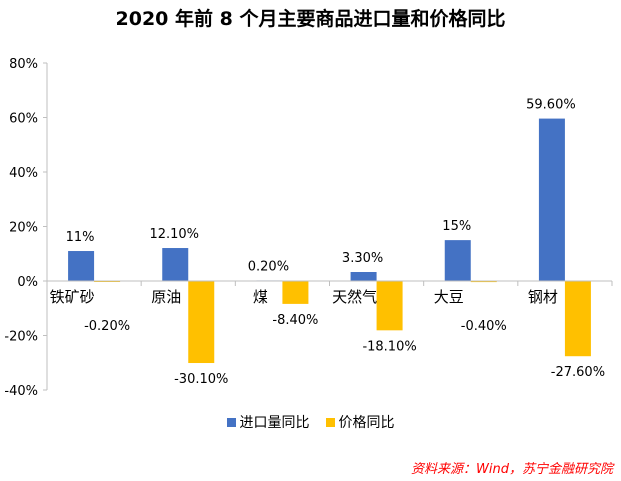  Describe the element at coordinates (21, 337) in the screenshot. I see `y-tick-label: -20%` at that location.